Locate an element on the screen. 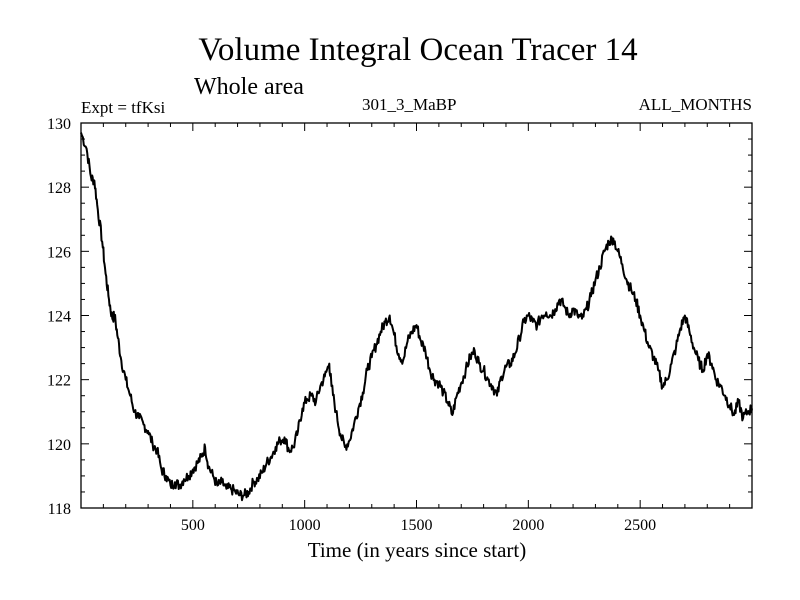  y-tick-label: 126 is located at coordinates (59, 252).